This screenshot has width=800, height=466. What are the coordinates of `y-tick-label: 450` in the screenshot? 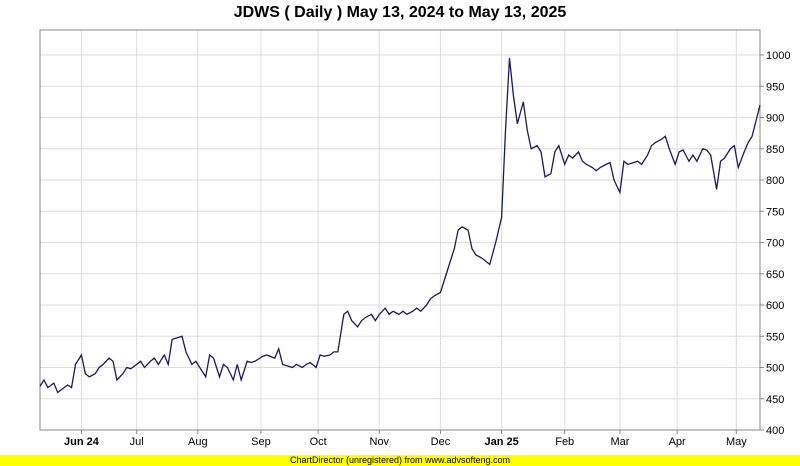 It's located at (775, 400).